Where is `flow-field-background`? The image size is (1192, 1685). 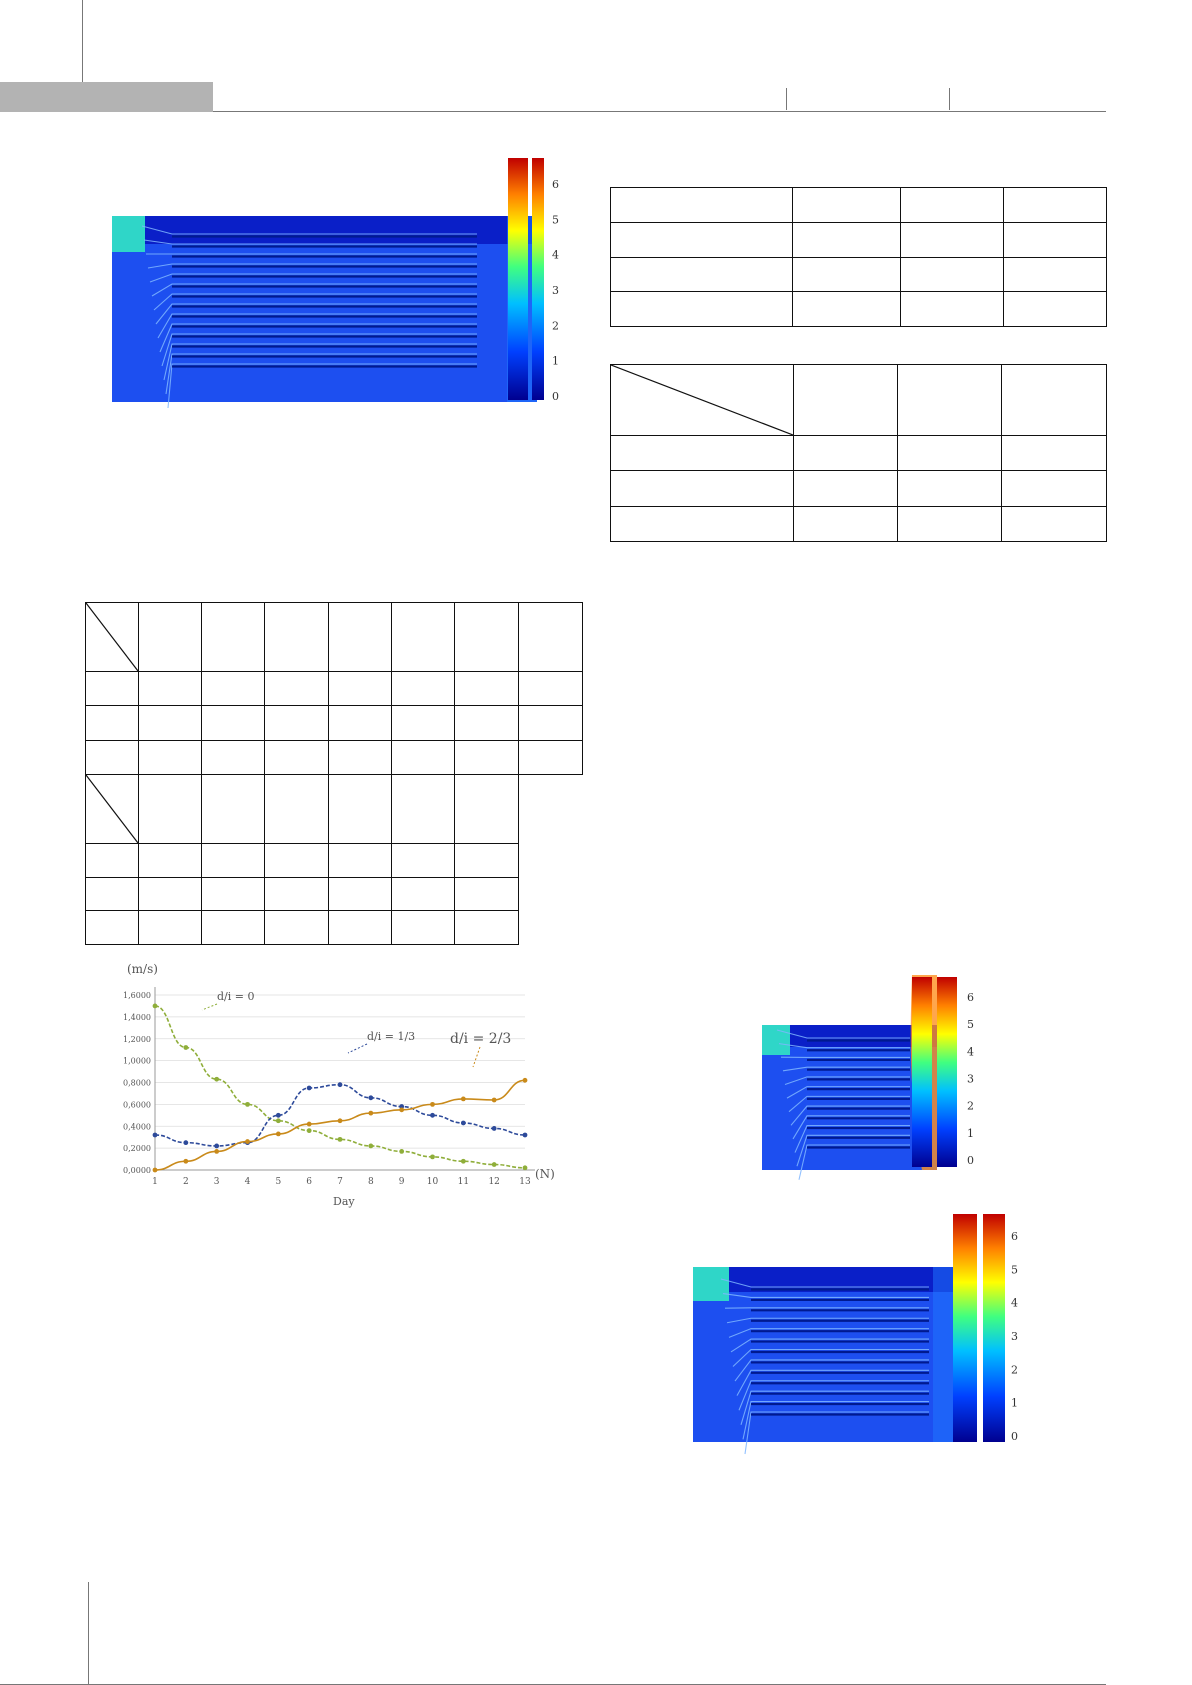 flow-field-background is located at coordinates (824, 1354).